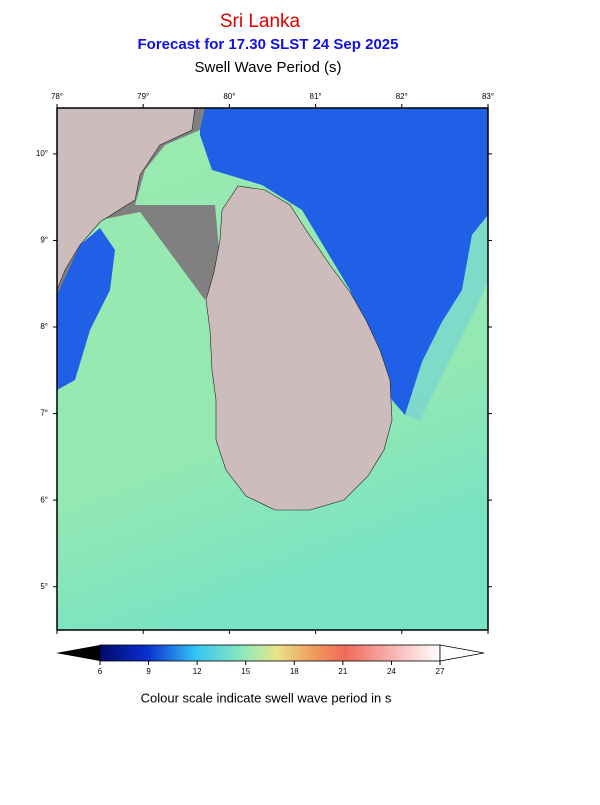 This screenshot has width=600, height=805. What do you see at coordinates (440, 671) in the screenshot?
I see `colorbar-tick-label: 27` at bounding box center [440, 671].